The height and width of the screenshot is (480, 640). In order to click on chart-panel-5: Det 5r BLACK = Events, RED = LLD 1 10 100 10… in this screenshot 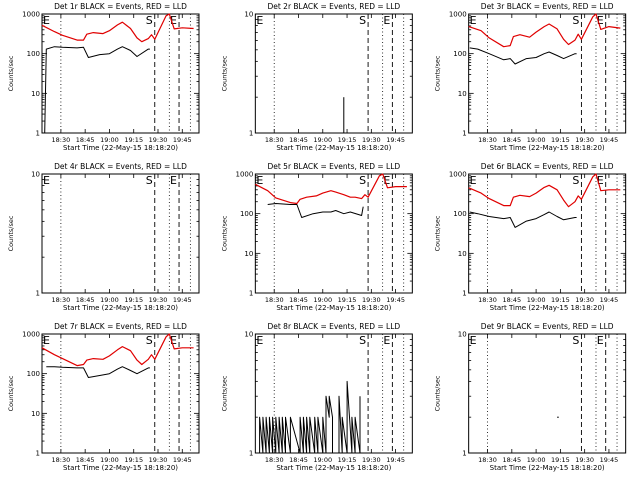, I will do `click(316, 237)`.